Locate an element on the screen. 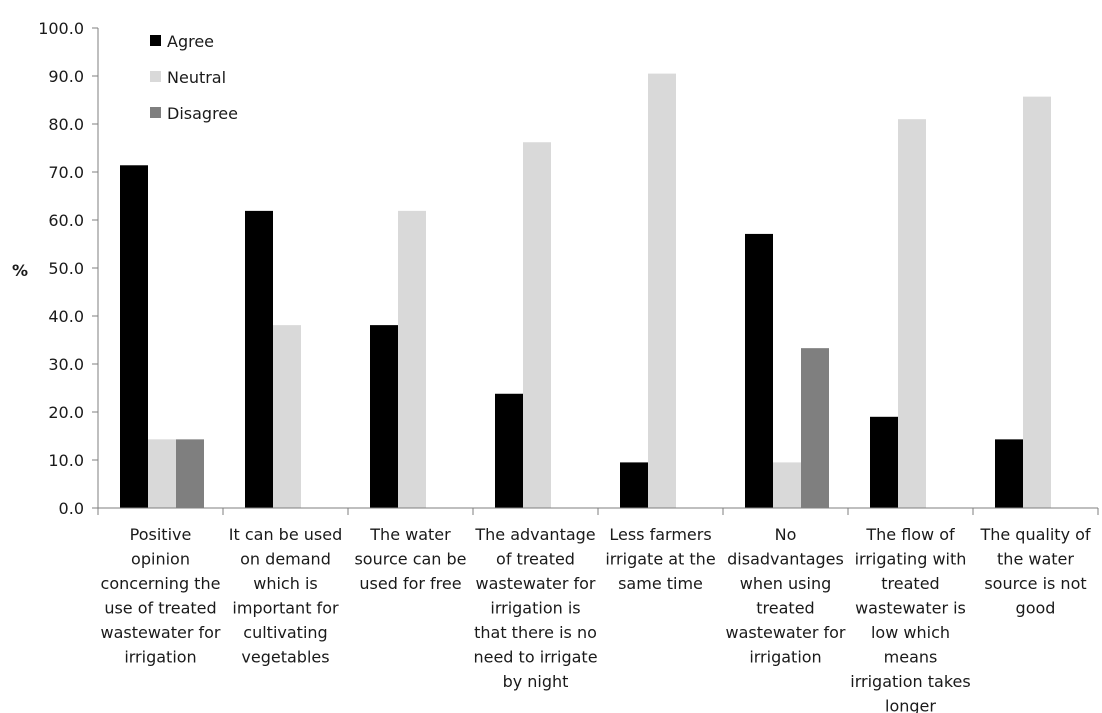 This screenshot has width=1102, height=713. legend-label-disagree: Disagree is located at coordinates (202, 113).